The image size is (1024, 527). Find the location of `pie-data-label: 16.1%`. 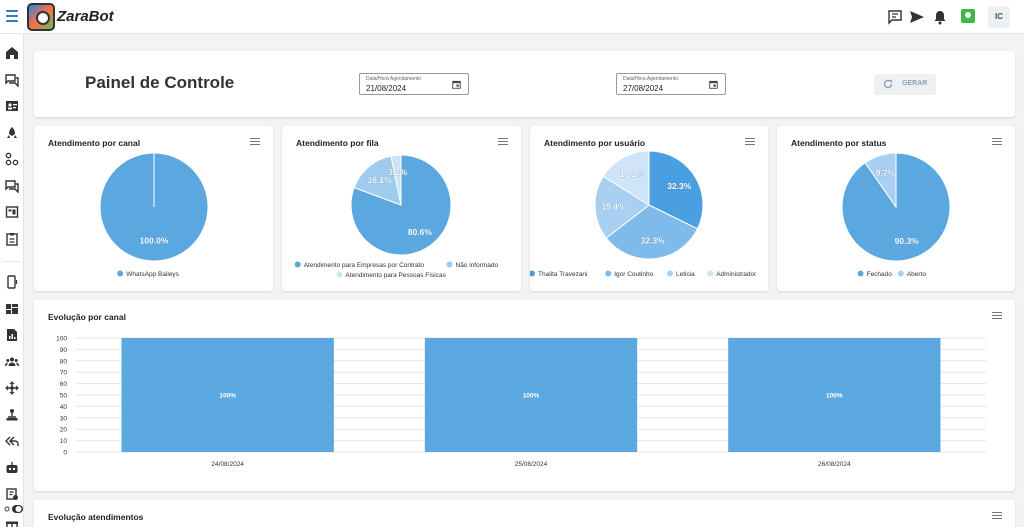

pie-data-label: 16.1% is located at coordinates (379, 180).